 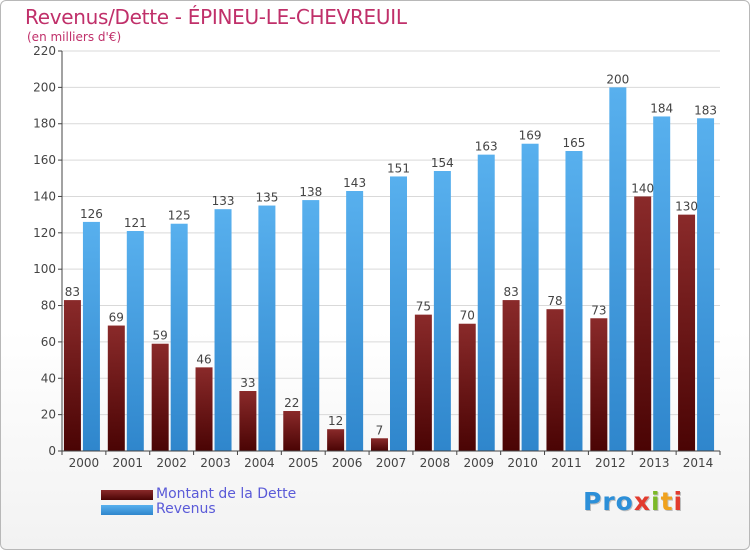 I want to click on x-tick-label: 2003, so click(x=215, y=463).